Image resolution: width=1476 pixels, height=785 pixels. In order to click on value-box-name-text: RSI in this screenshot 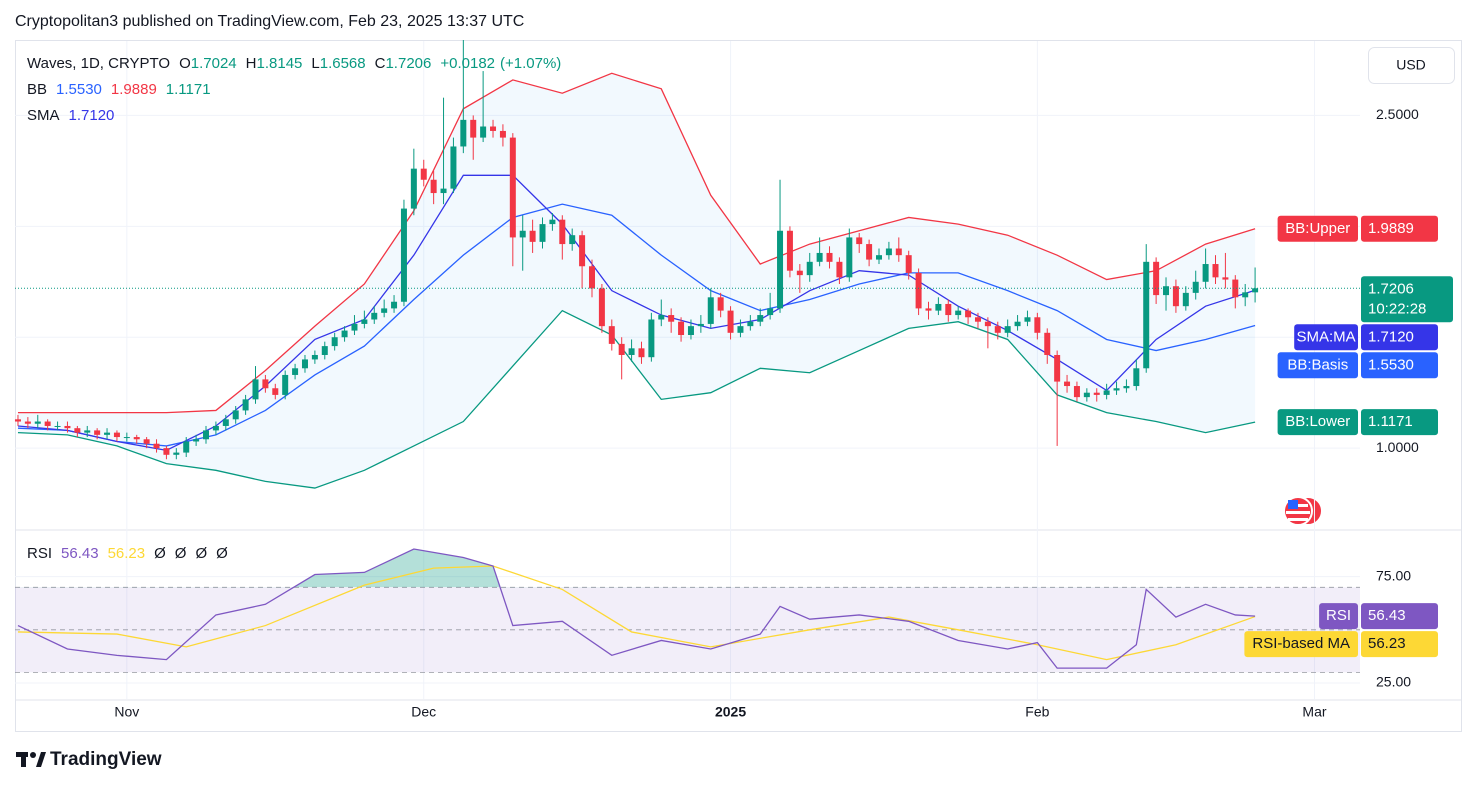, I will do `click(1338, 615)`.